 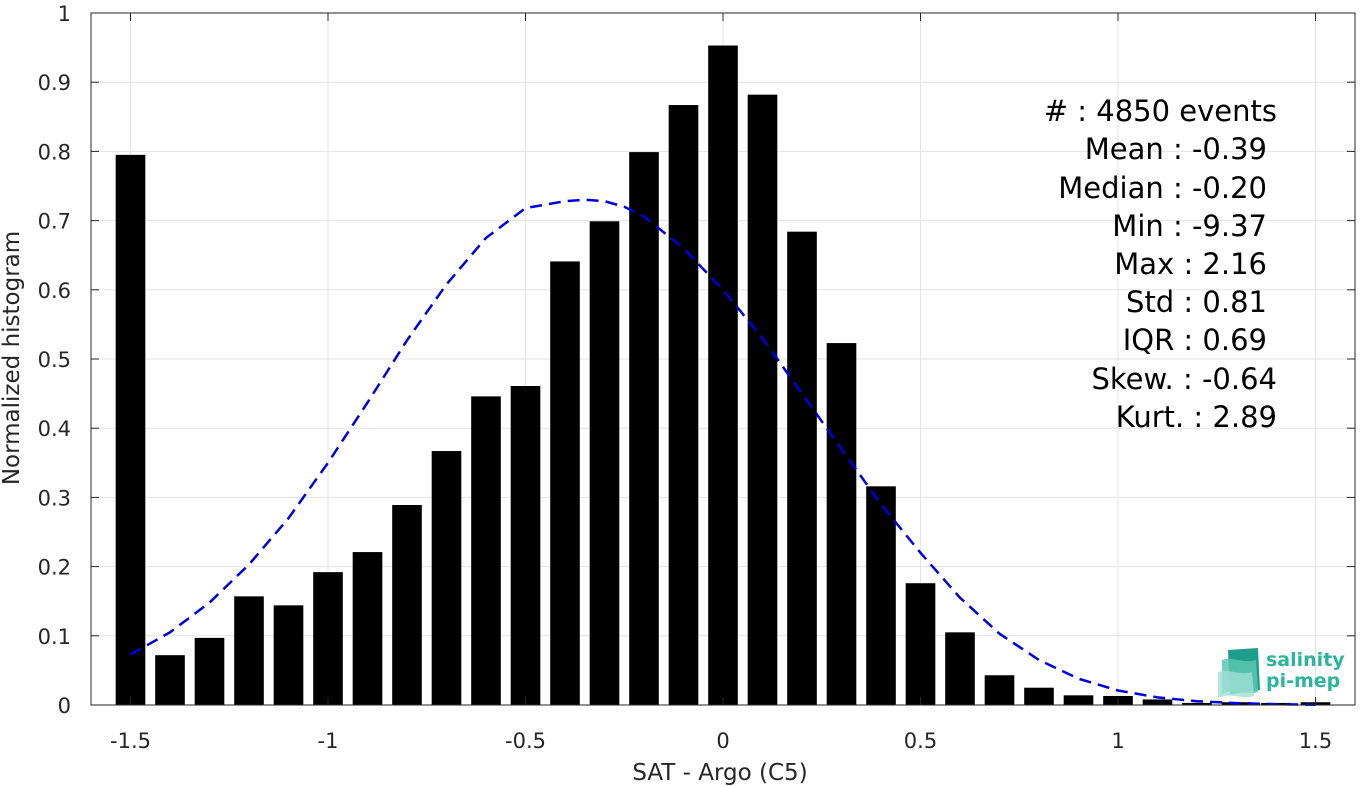 I want to click on x-tick-label: -1, so click(x=328, y=741).